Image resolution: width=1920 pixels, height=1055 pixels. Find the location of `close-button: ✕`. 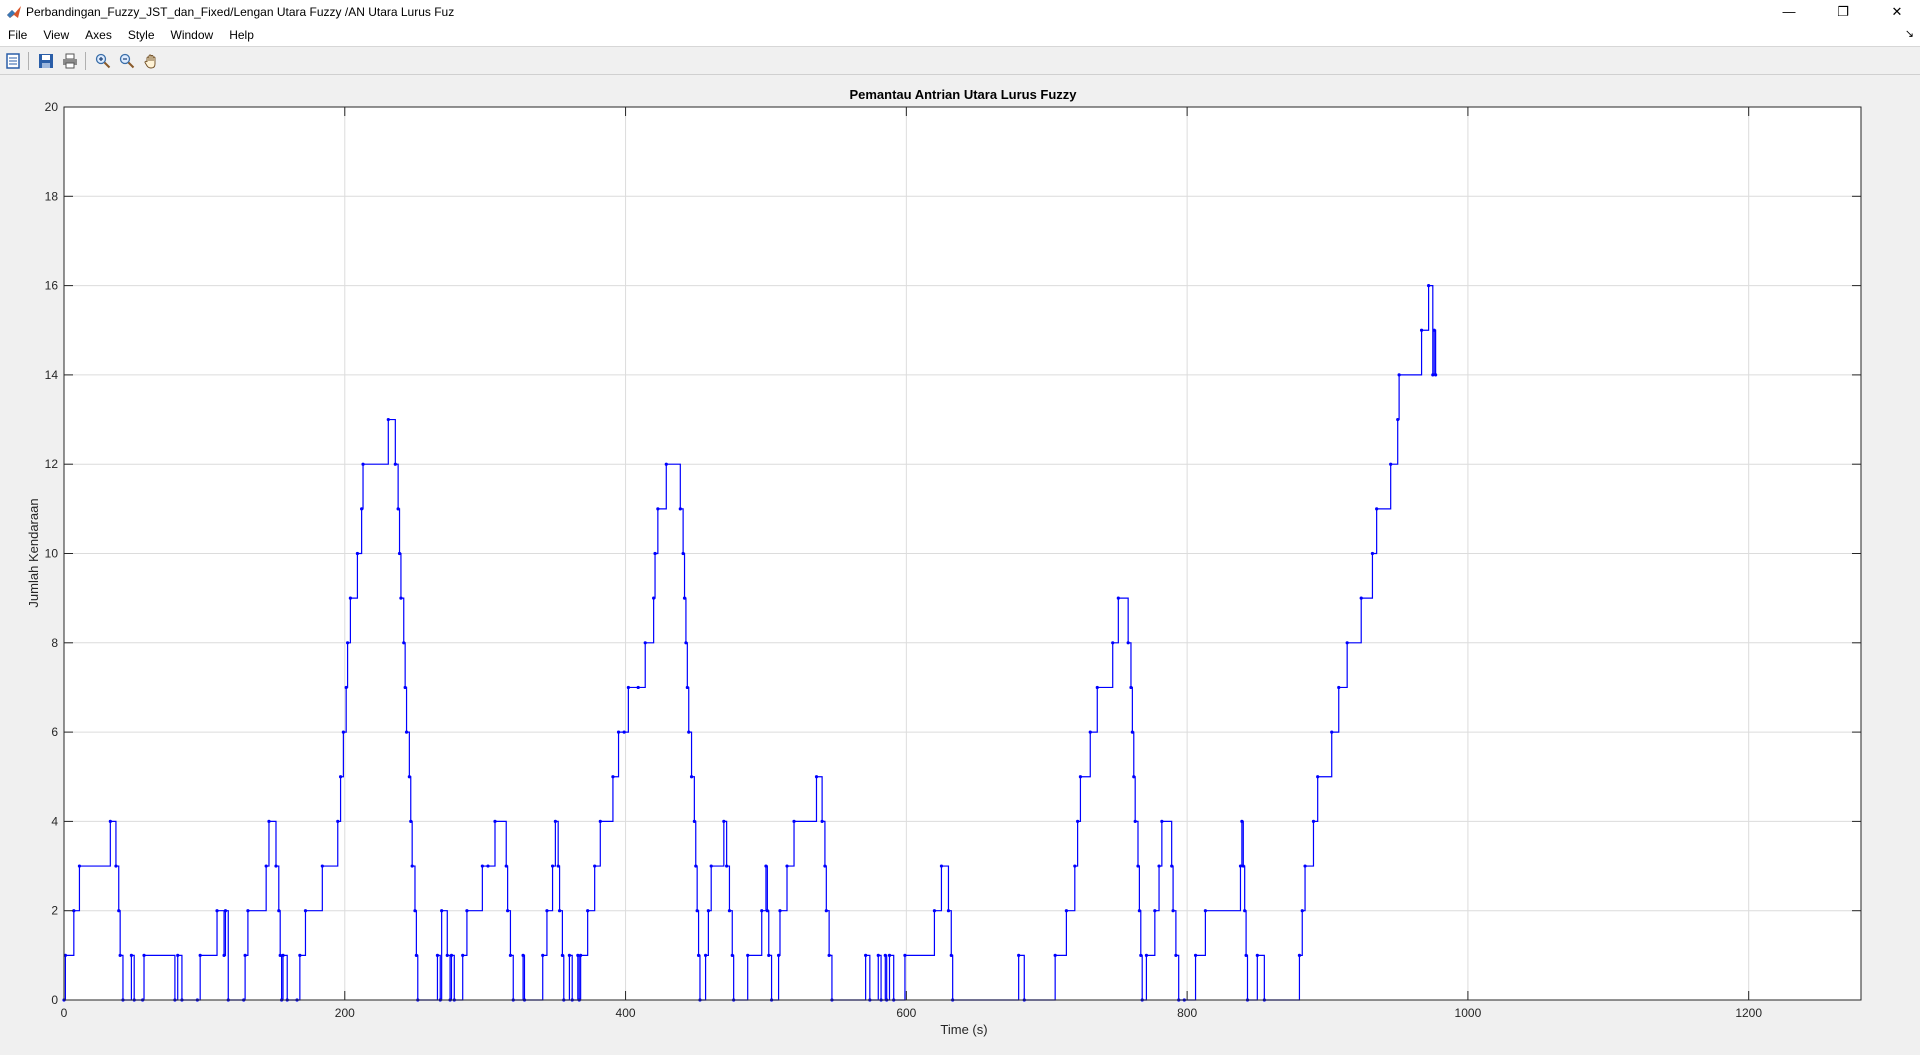

close-button: ✕ is located at coordinates (1897, 11).